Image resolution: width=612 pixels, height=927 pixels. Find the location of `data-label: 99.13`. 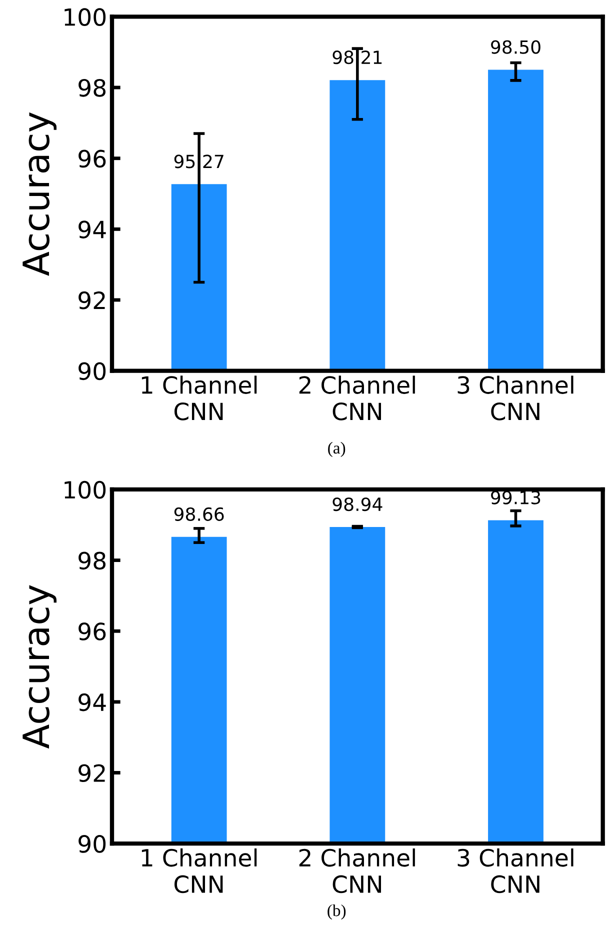

data-label: 99.13 is located at coordinates (515, 497).